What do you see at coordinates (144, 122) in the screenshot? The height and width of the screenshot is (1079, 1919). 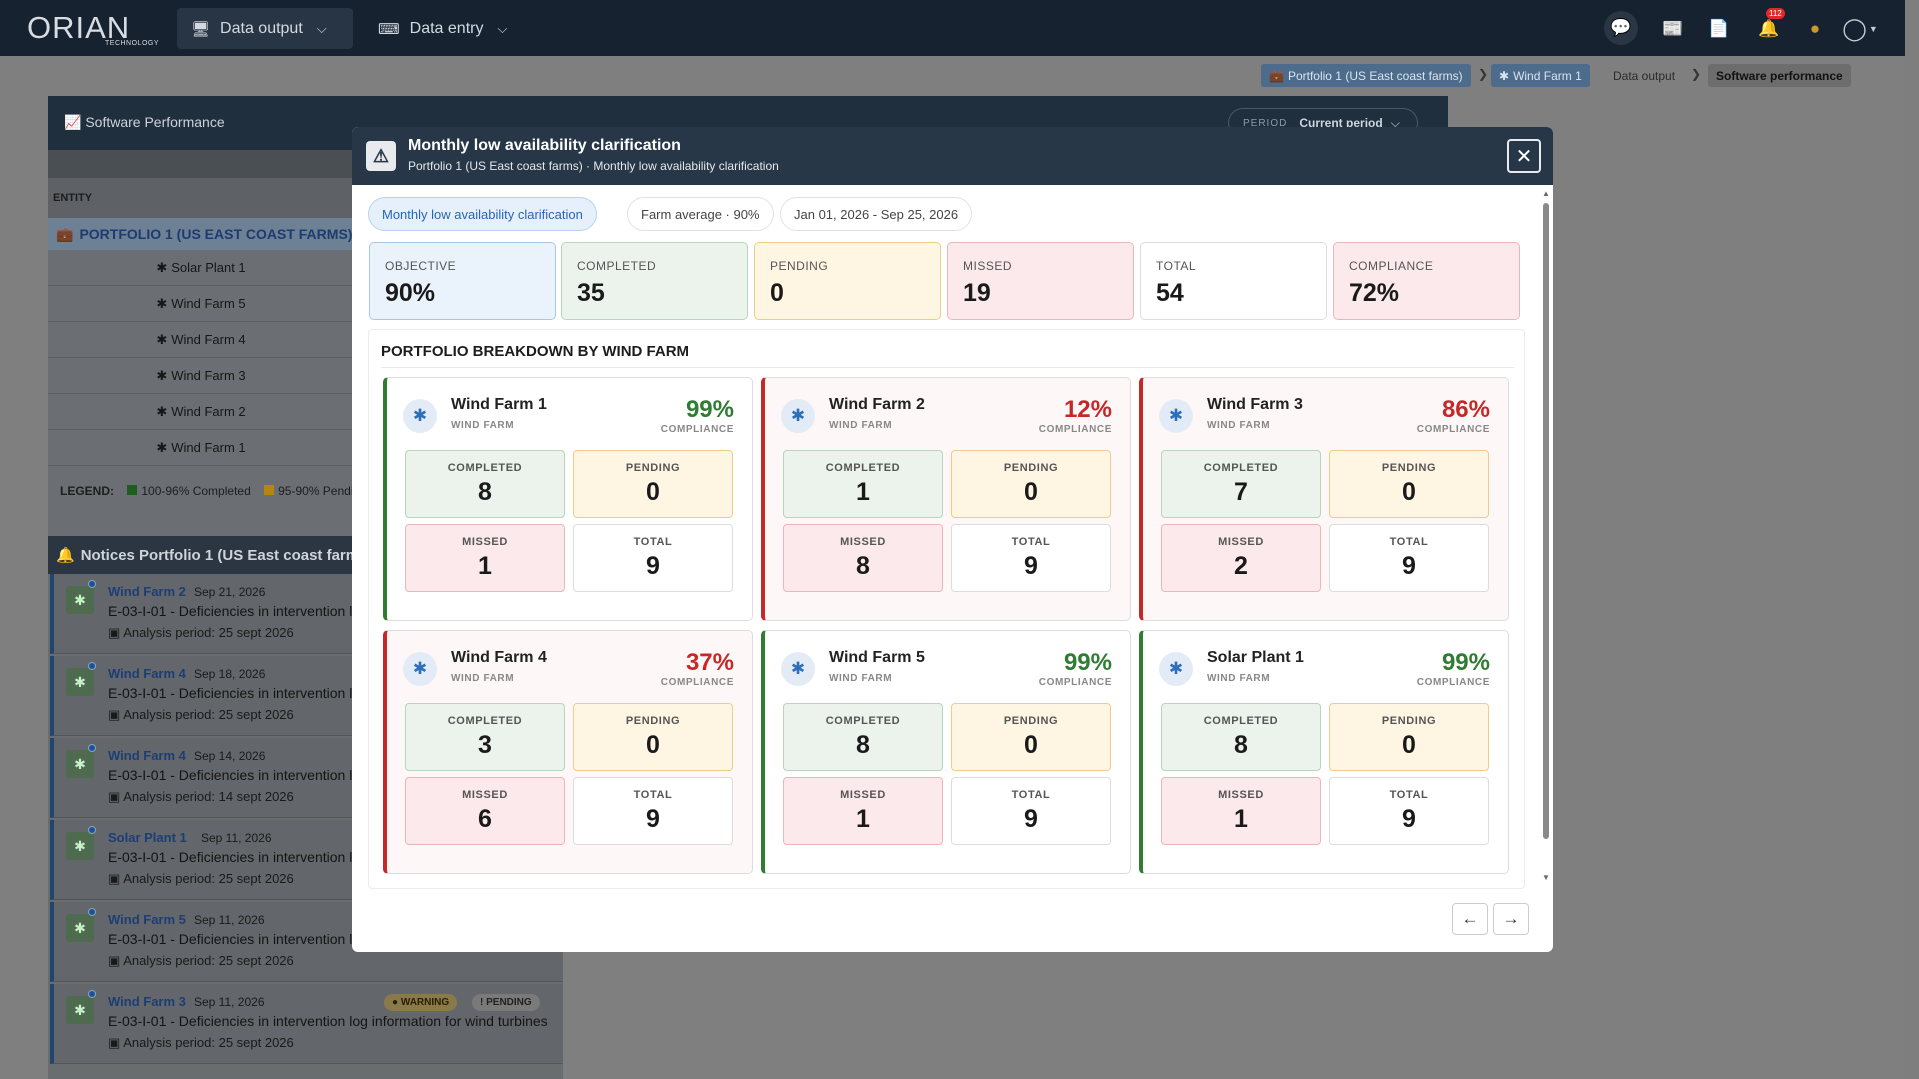 I see `panel-title: 📈 Software Performance` at bounding box center [144, 122].